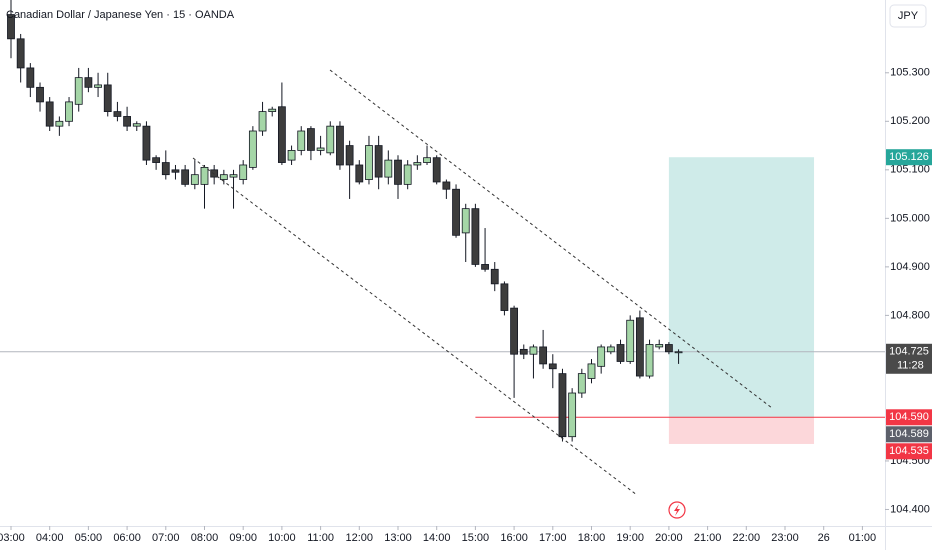  I want to click on x-tick-label: 20:00, so click(669, 538).